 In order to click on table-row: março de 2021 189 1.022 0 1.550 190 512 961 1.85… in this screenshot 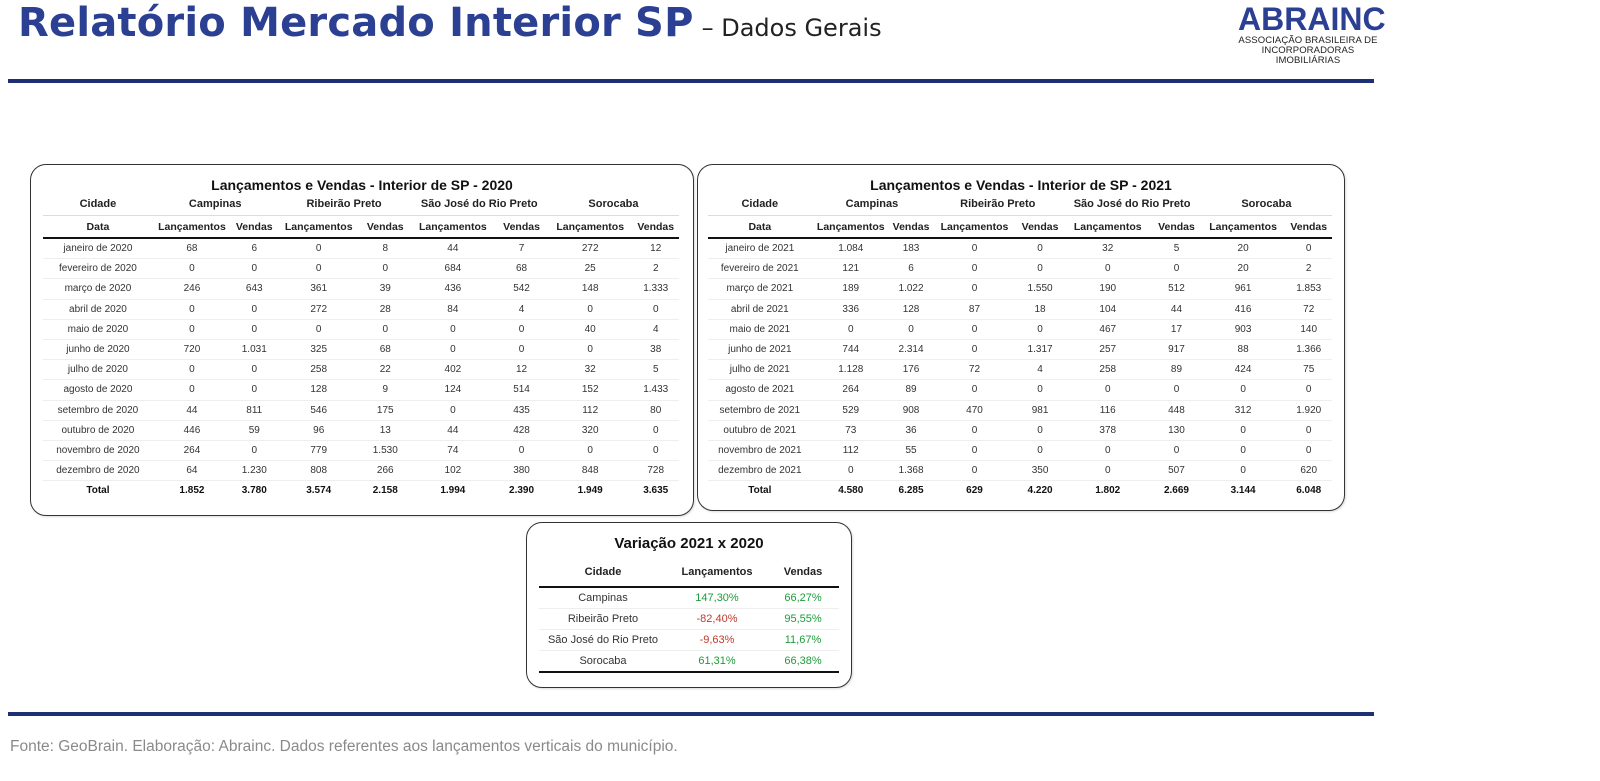, I will do `click(1020, 289)`.